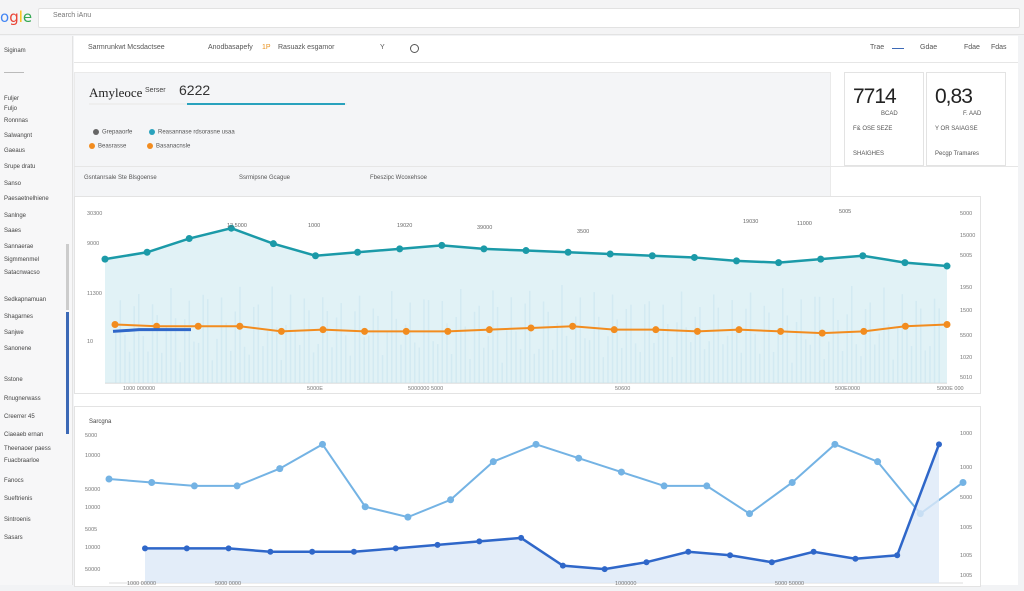 Image resolution: width=1024 pixels, height=591 pixels. What do you see at coordinates (22, 273) in the screenshot?
I see `sidebar-item: Satacnwacso` at bounding box center [22, 273].